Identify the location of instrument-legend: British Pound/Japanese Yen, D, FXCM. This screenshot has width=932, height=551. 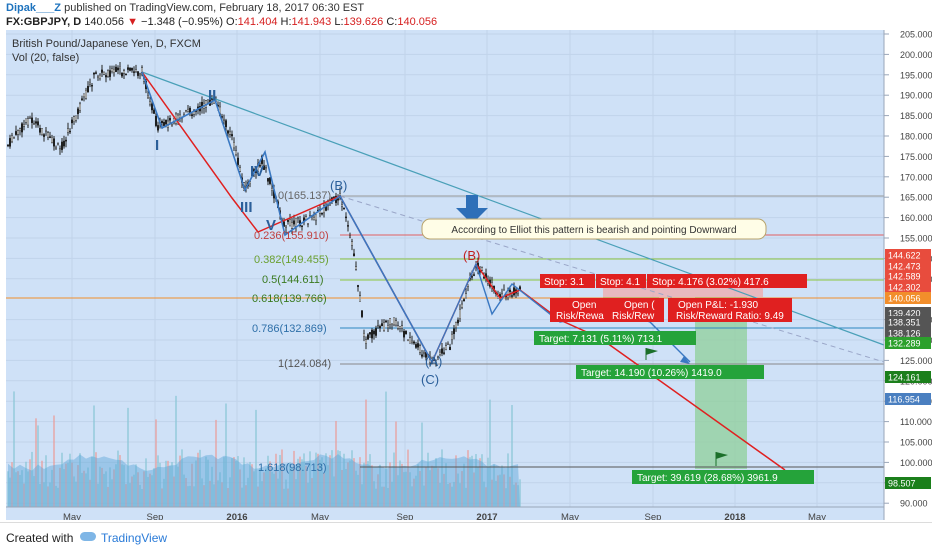
(106, 44).